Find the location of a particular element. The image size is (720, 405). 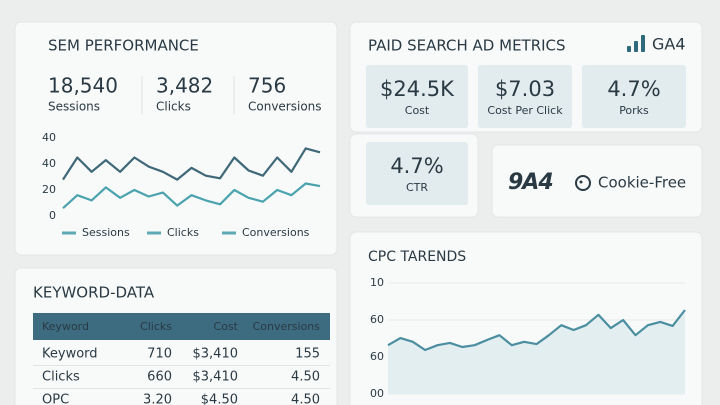

table-cell: 710 is located at coordinates (159, 354).